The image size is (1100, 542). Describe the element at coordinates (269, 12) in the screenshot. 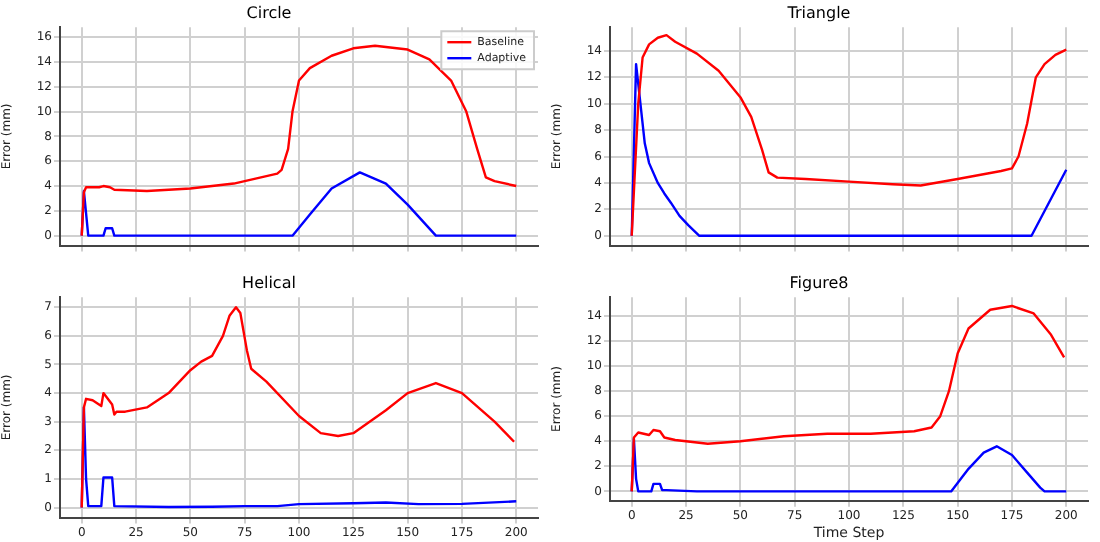

I see `chart-title: Circle` at that location.